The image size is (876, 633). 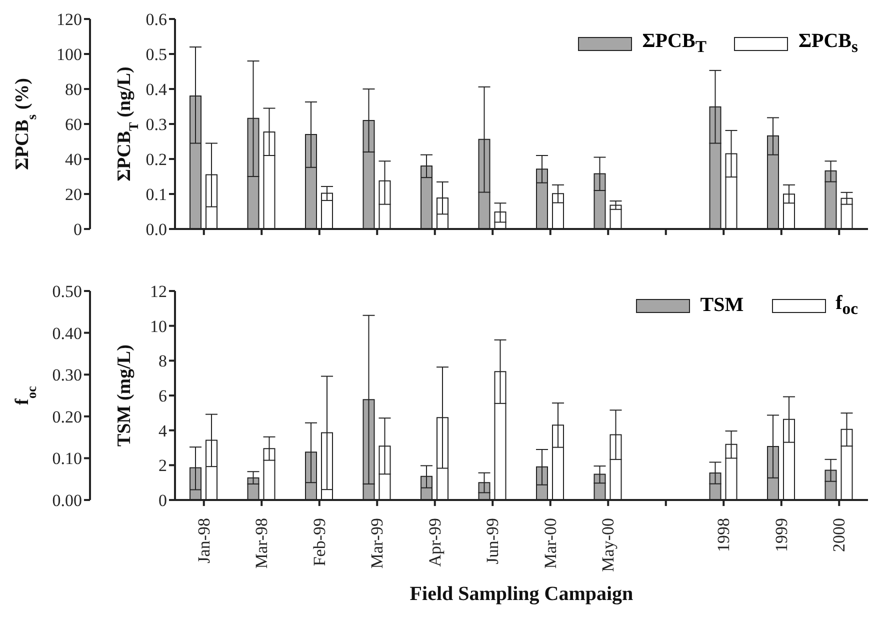 What do you see at coordinates (162, 396) in the screenshot?
I see `y-tick-label: 6` at bounding box center [162, 396].